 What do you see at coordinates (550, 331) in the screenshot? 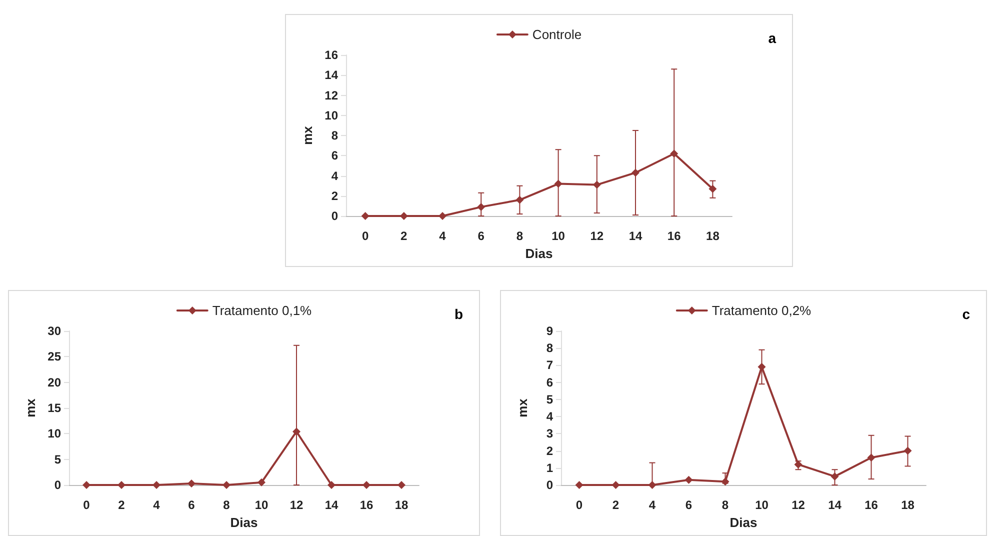
I see `y-tick-label: 9` at bounding box center [550, 331].